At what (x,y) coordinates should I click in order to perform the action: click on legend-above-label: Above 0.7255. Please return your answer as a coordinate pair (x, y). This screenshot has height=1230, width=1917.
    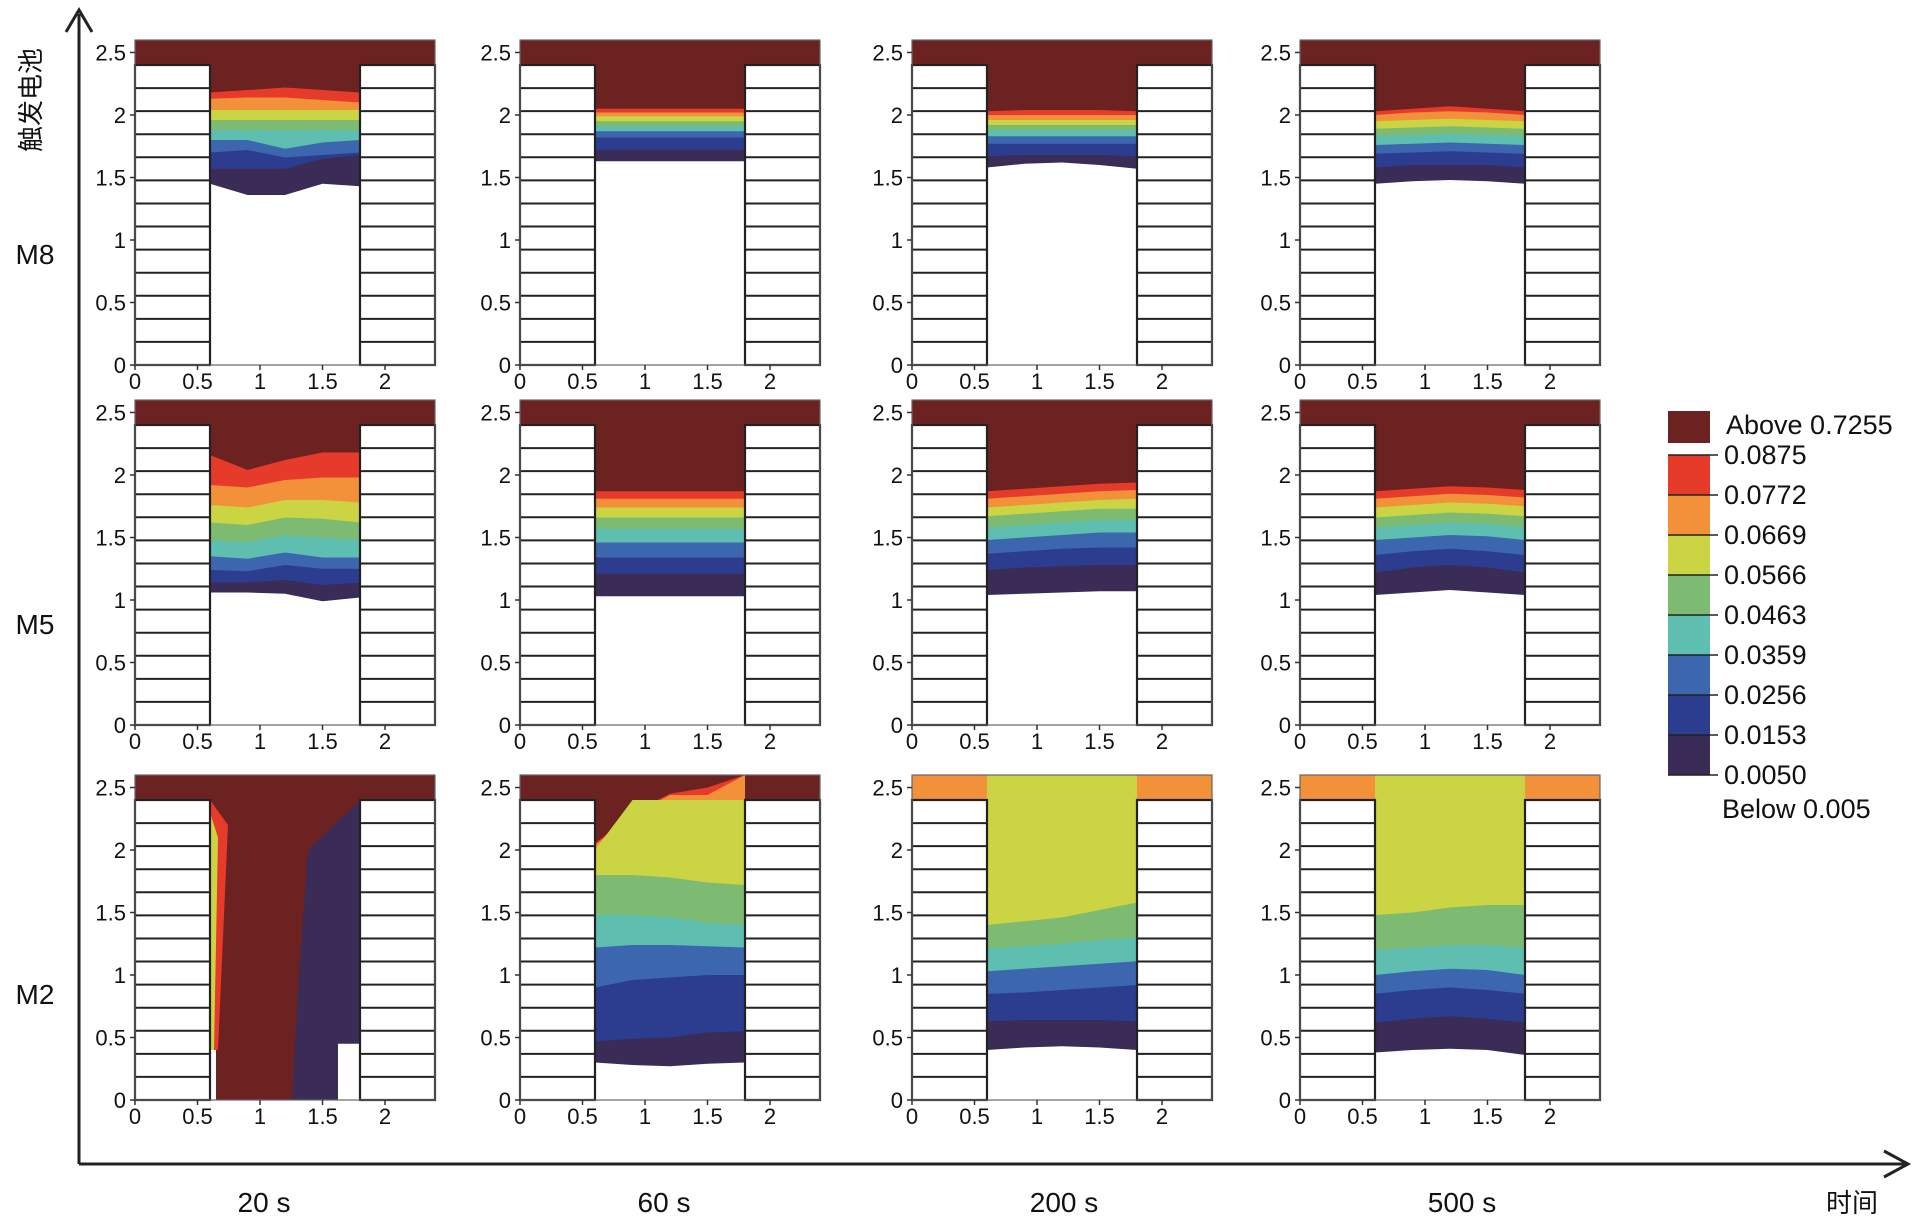
    Looking at the image, I should click on (1809, 425).